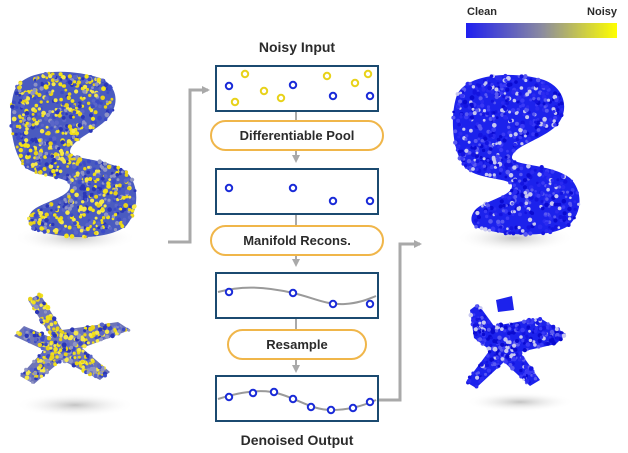  I want to click on step-resample: Resample, so click(297, 344).